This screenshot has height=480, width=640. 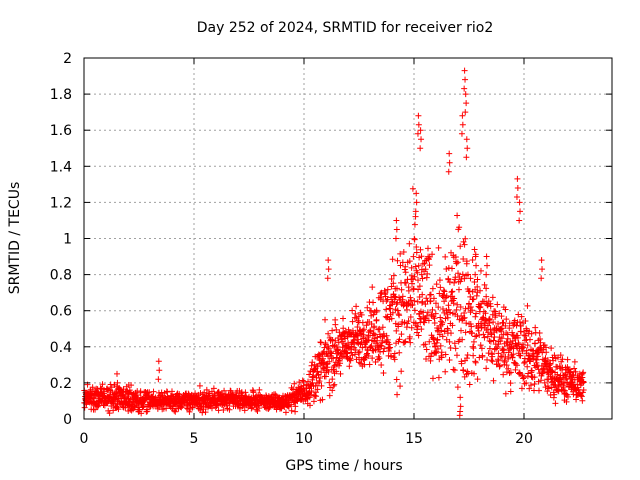 I want to click on y-tick-label: 1.6, so click(x=61, y=131).